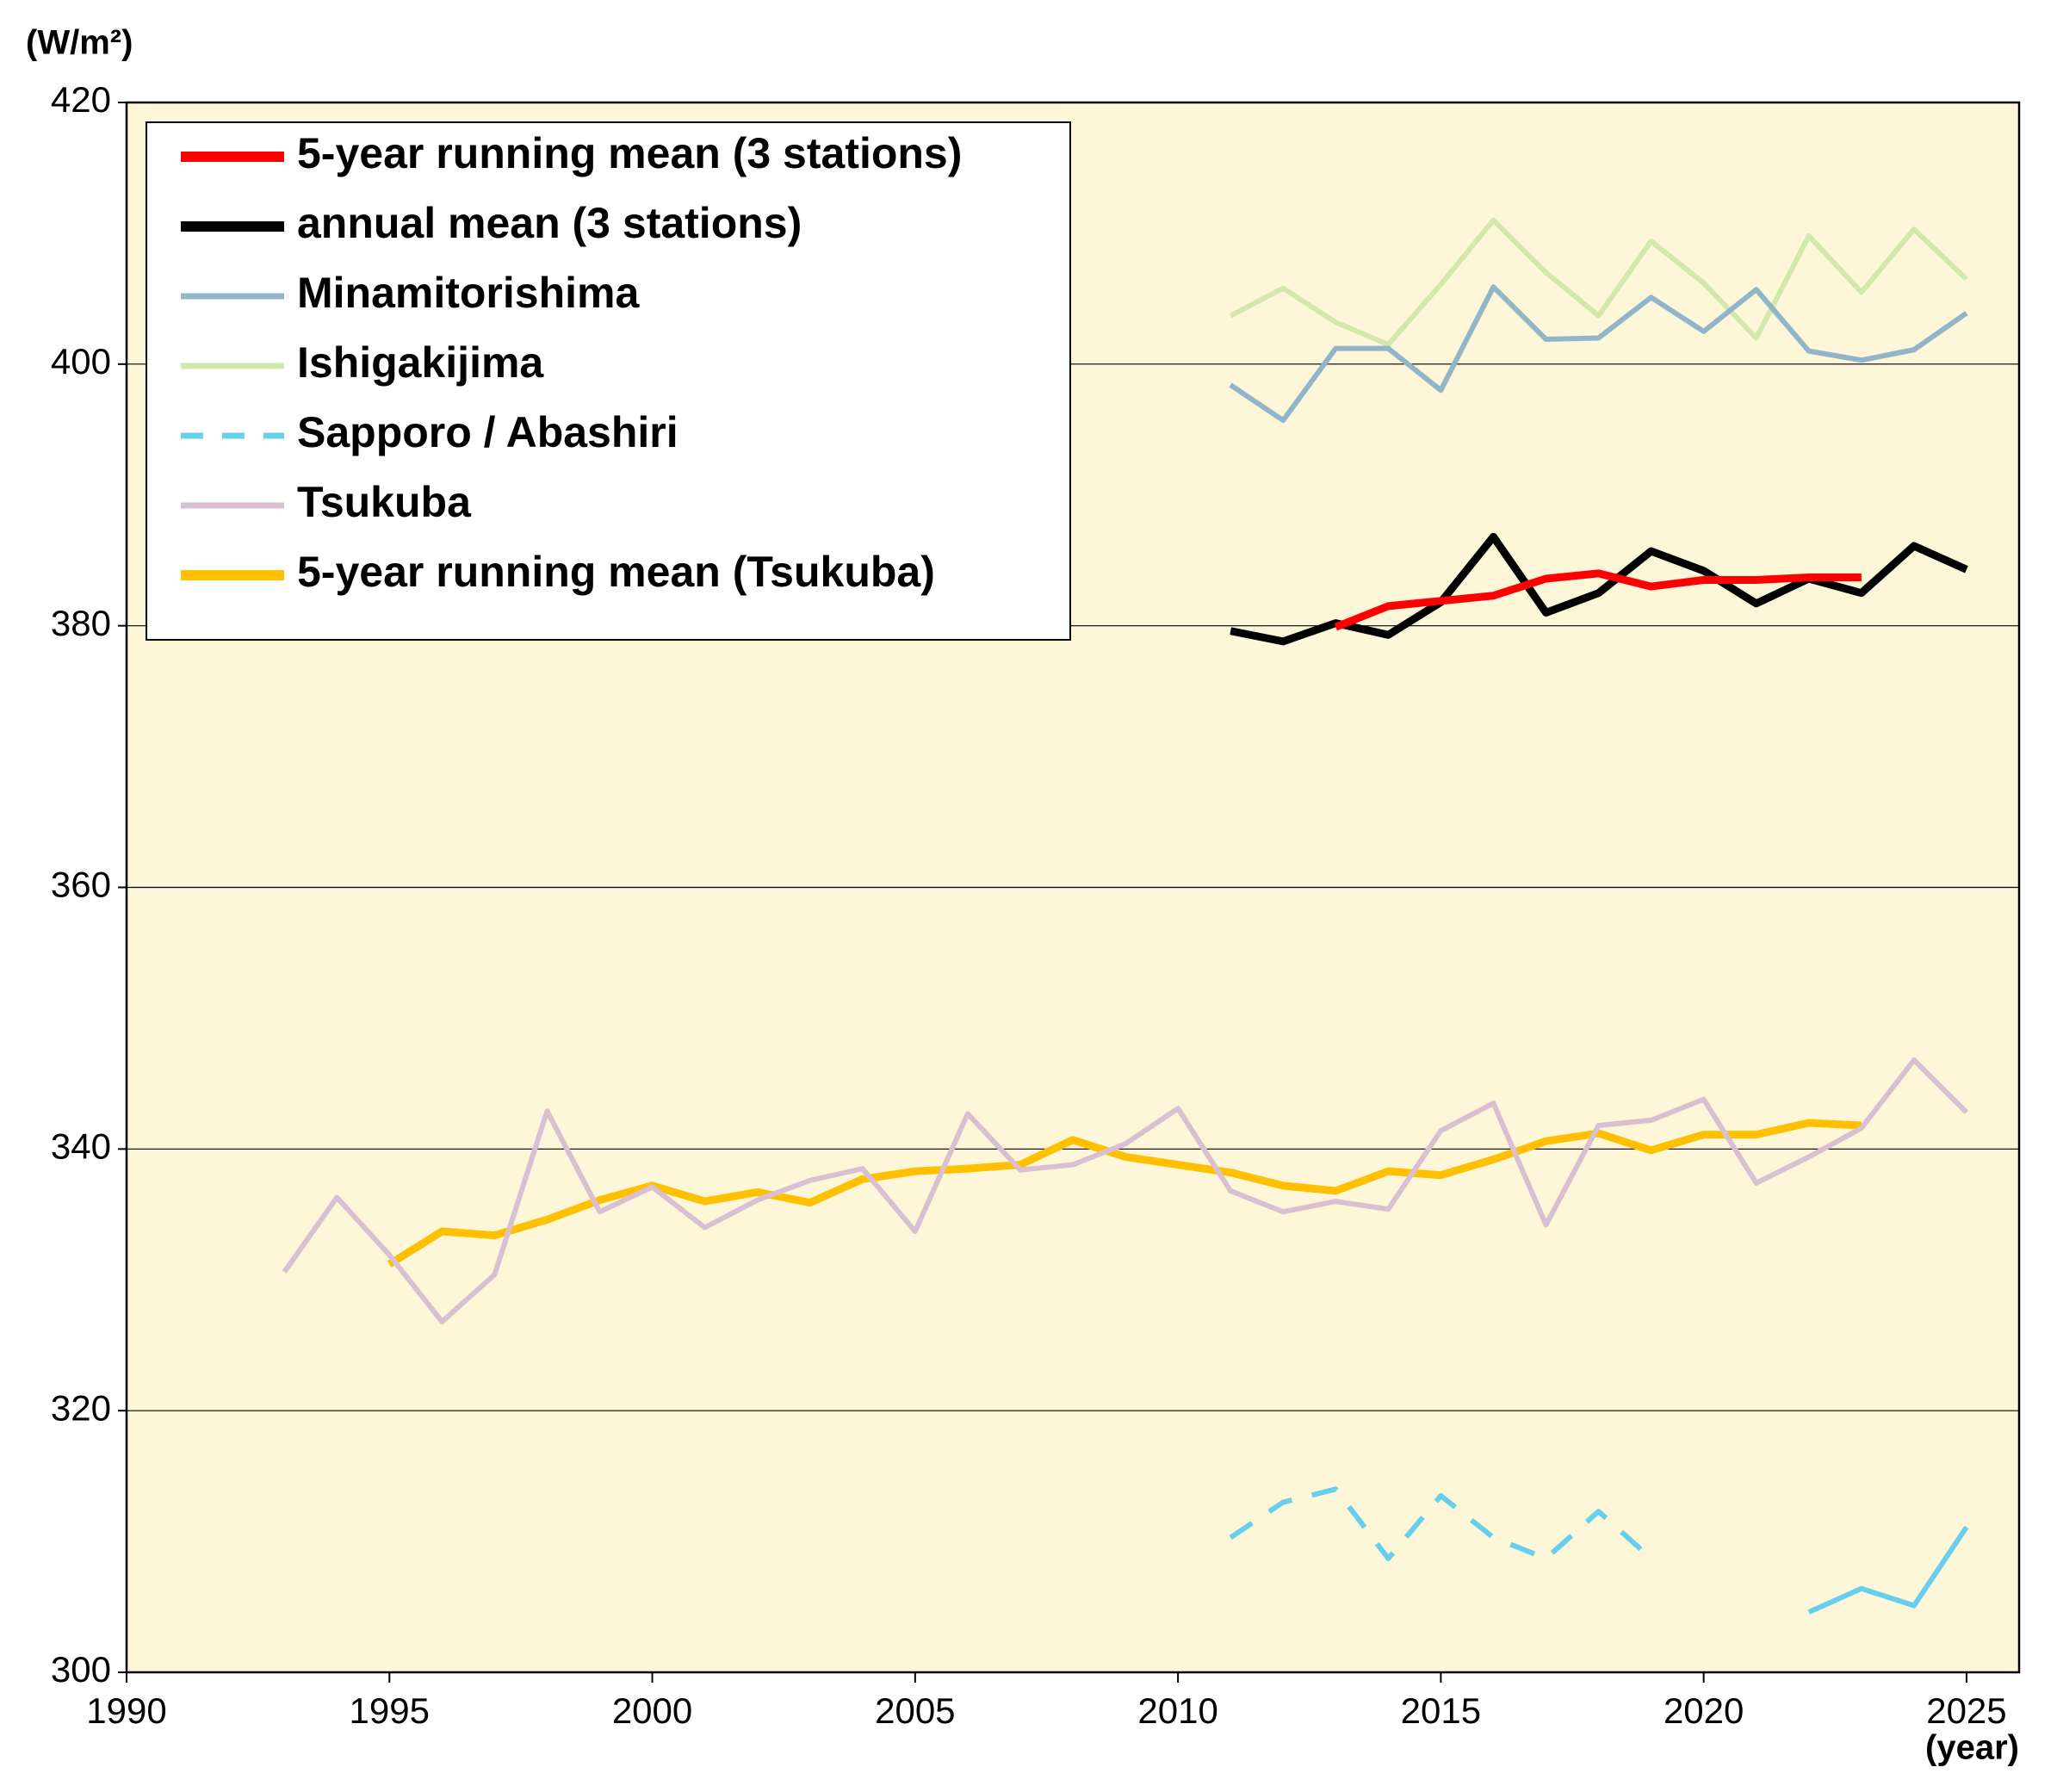  What do you see at coordinates (487, 432) in the screenshot?
I see `legend-label: Sapporo / Abashiri` at bounding box center [487, 432].